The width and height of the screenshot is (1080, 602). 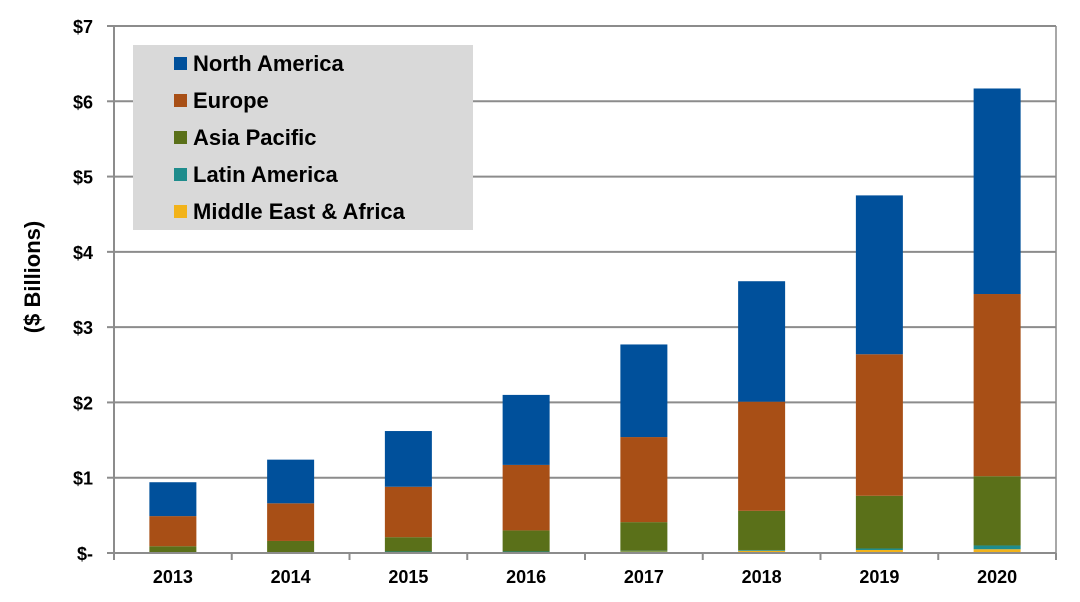 What do you see at coordinates (83, 290) in the screenshot?
I see `y-tick-labels: $- $1 $2 $3 $4 $5 $6 $7` at bounding box center [83, 290].